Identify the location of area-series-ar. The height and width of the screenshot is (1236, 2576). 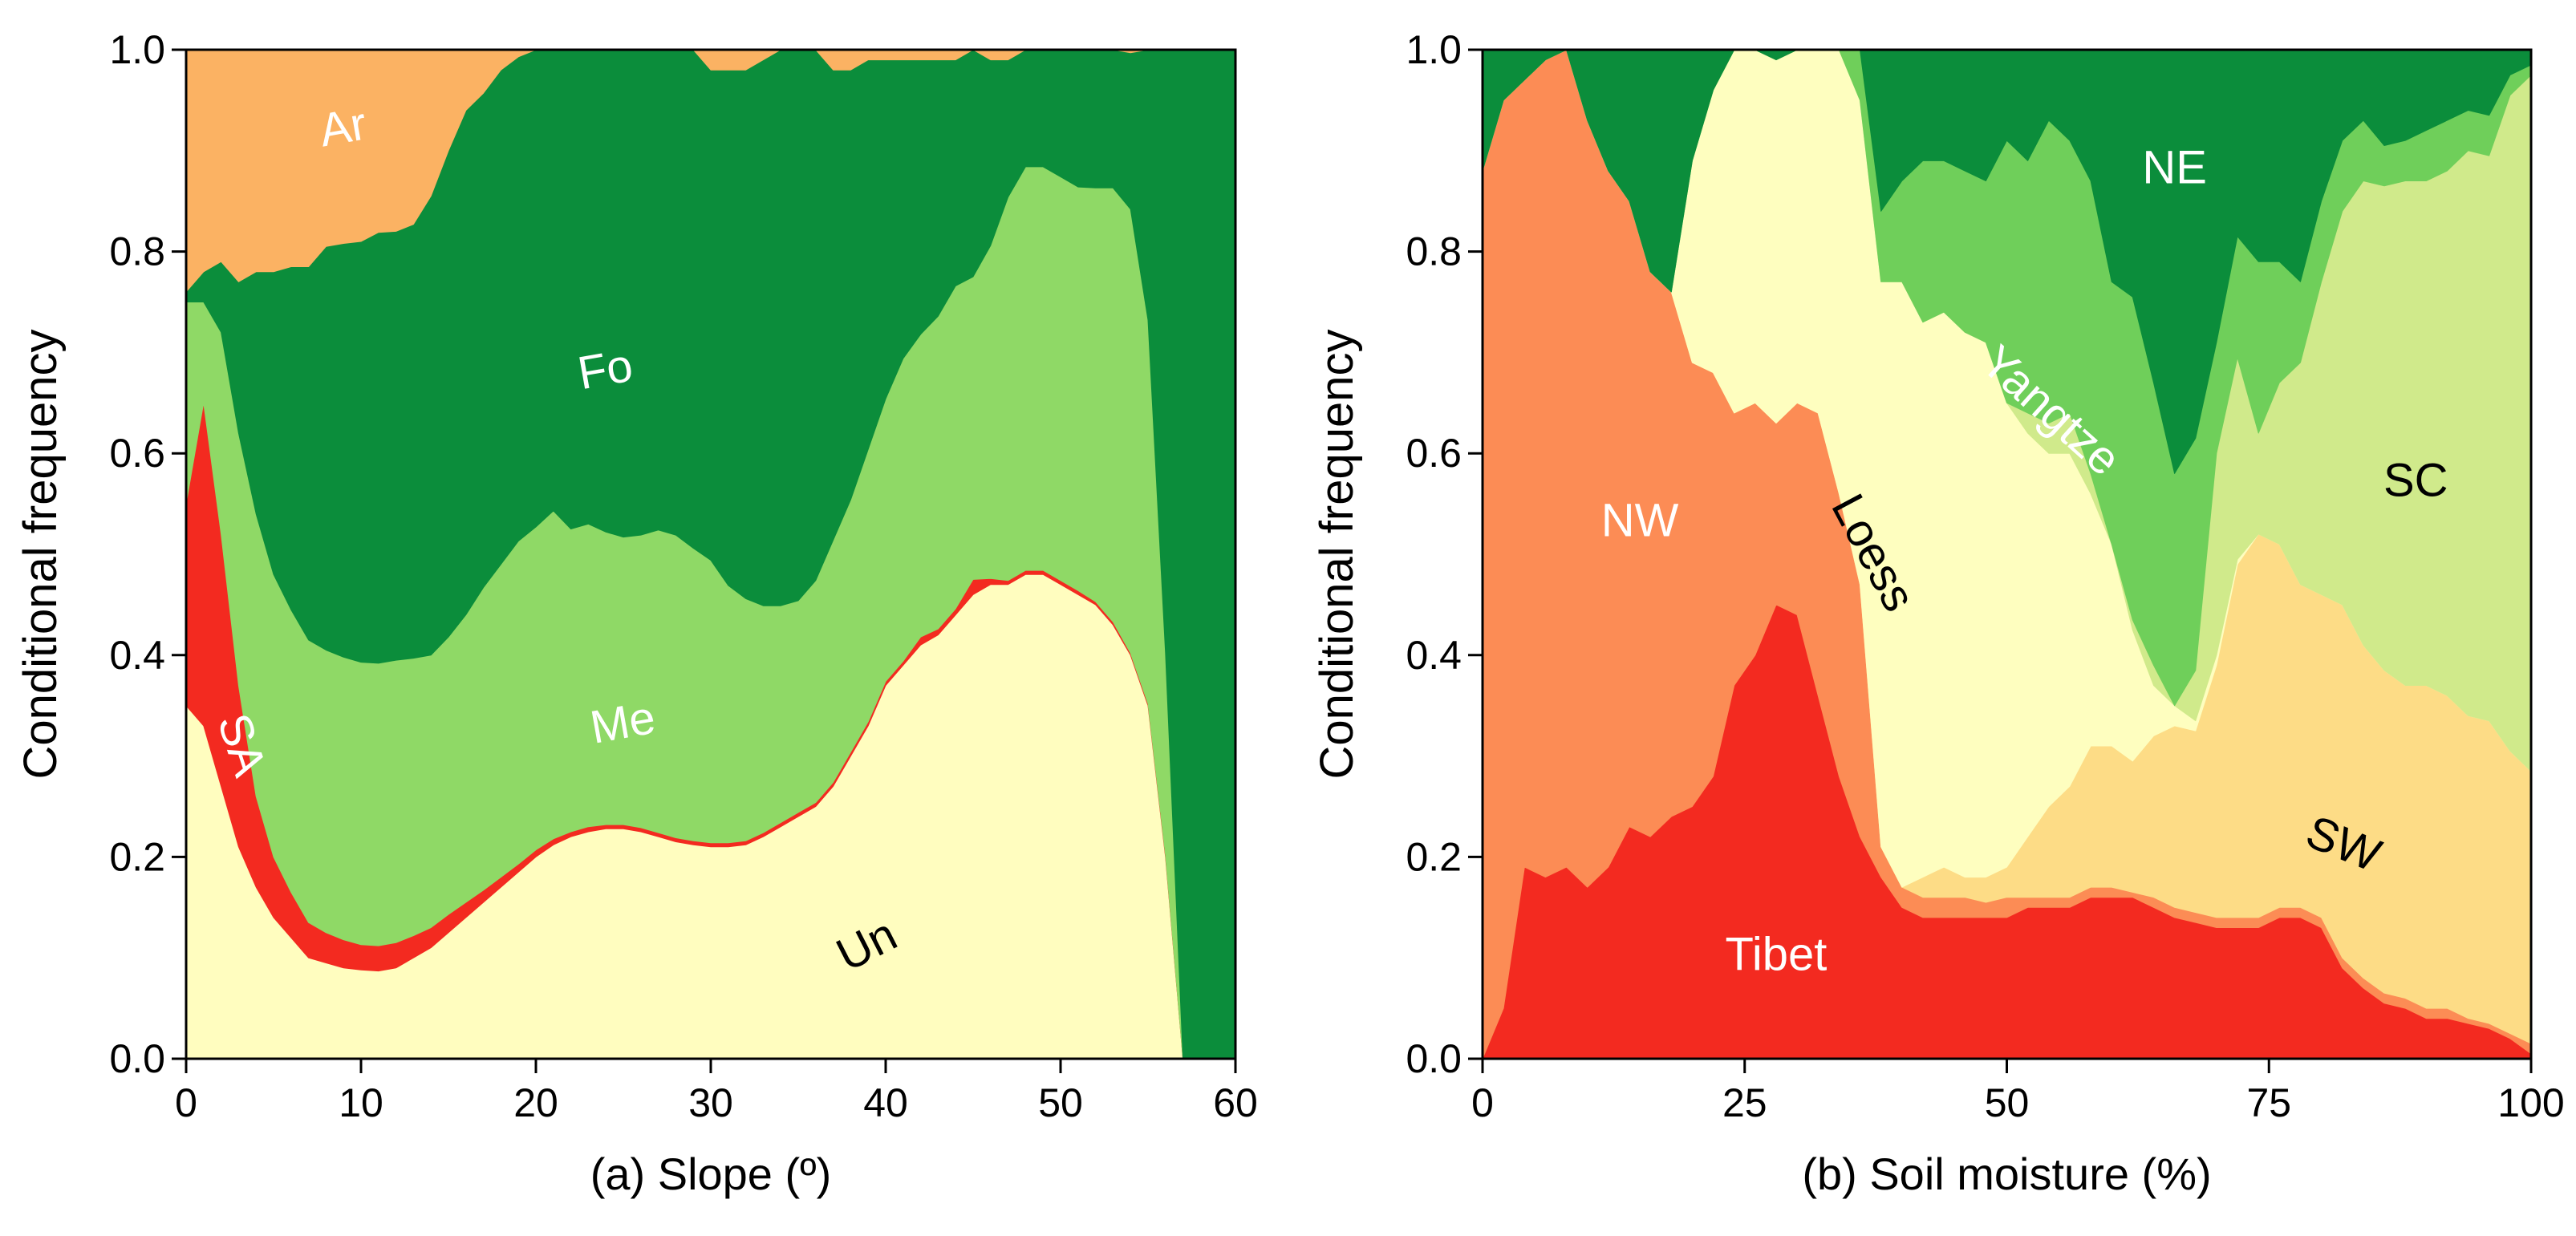
(710, 171).